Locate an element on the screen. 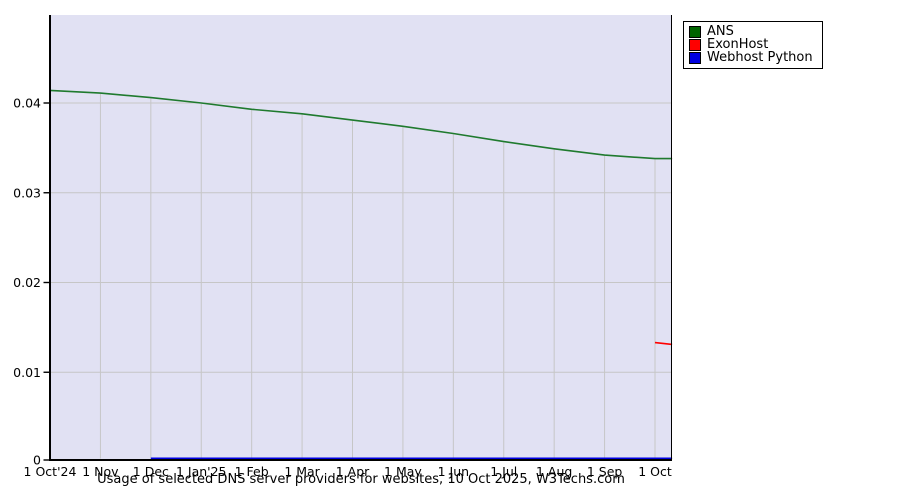 This screenshot has height=500, width=900. chart-legend: ANS ExonHost Webhost Python is located at coordinates (753, 45).